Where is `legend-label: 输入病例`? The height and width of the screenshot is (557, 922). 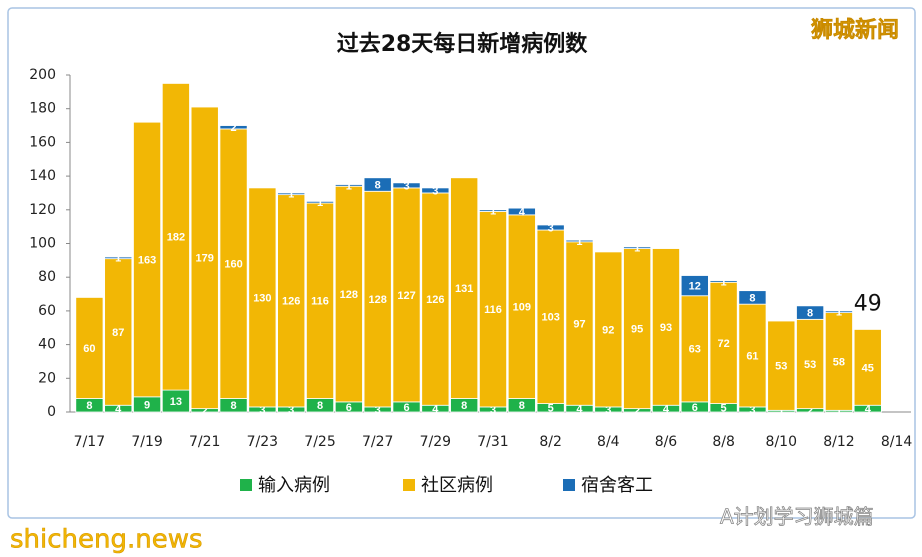
legend-label: 输入病例 is located at coordinates (294, 485).